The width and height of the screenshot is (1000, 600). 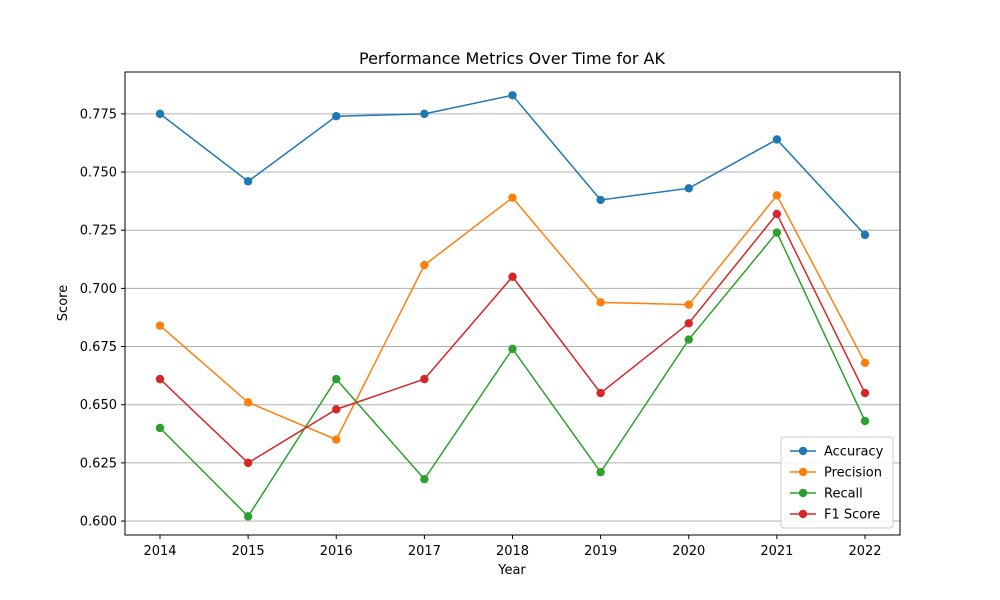 I want to click on x-tick-label: 2016, so click(x=336, y=551).